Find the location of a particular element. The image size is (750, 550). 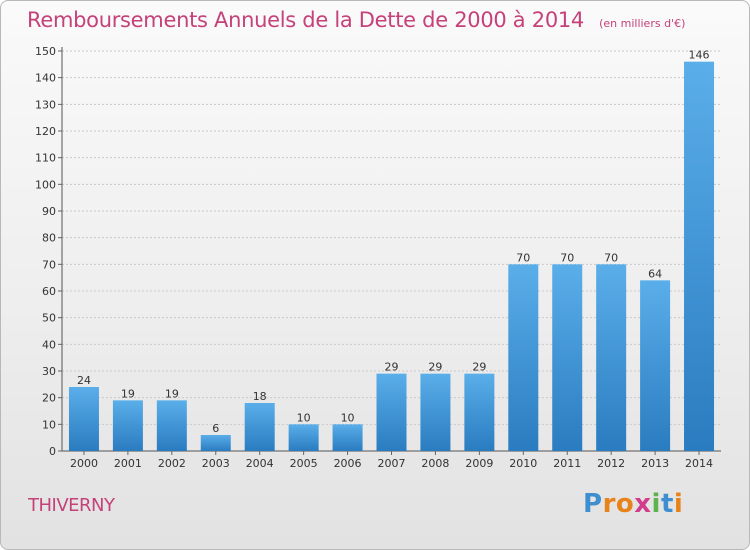

x-tick-label: 2010 is located at coordinates (523, 463).